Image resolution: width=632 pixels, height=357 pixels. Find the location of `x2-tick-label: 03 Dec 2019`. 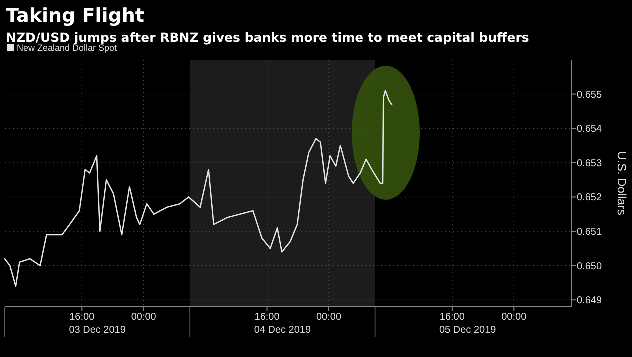

x2-tick-label: 03 Dec 2019 is located at coordinates (97, 330).